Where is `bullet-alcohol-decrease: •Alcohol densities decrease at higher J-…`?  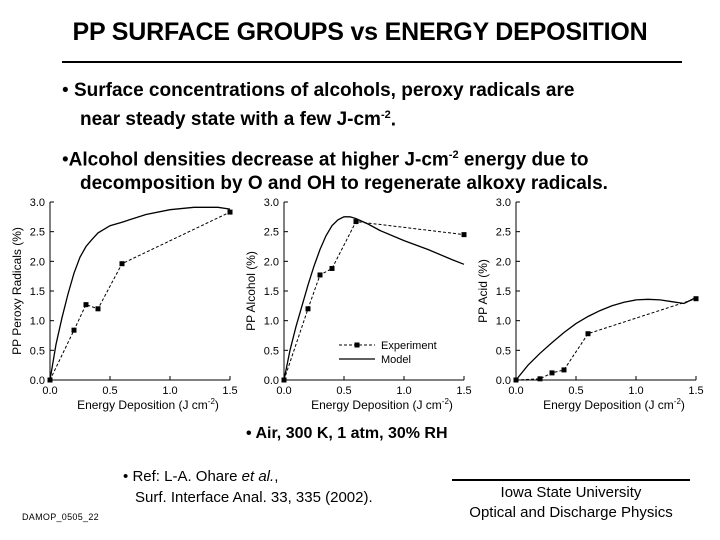 bullet-alcohol-decrease: •Alcohol densities decrease at higher J-… is located at coordinates (335, 169).